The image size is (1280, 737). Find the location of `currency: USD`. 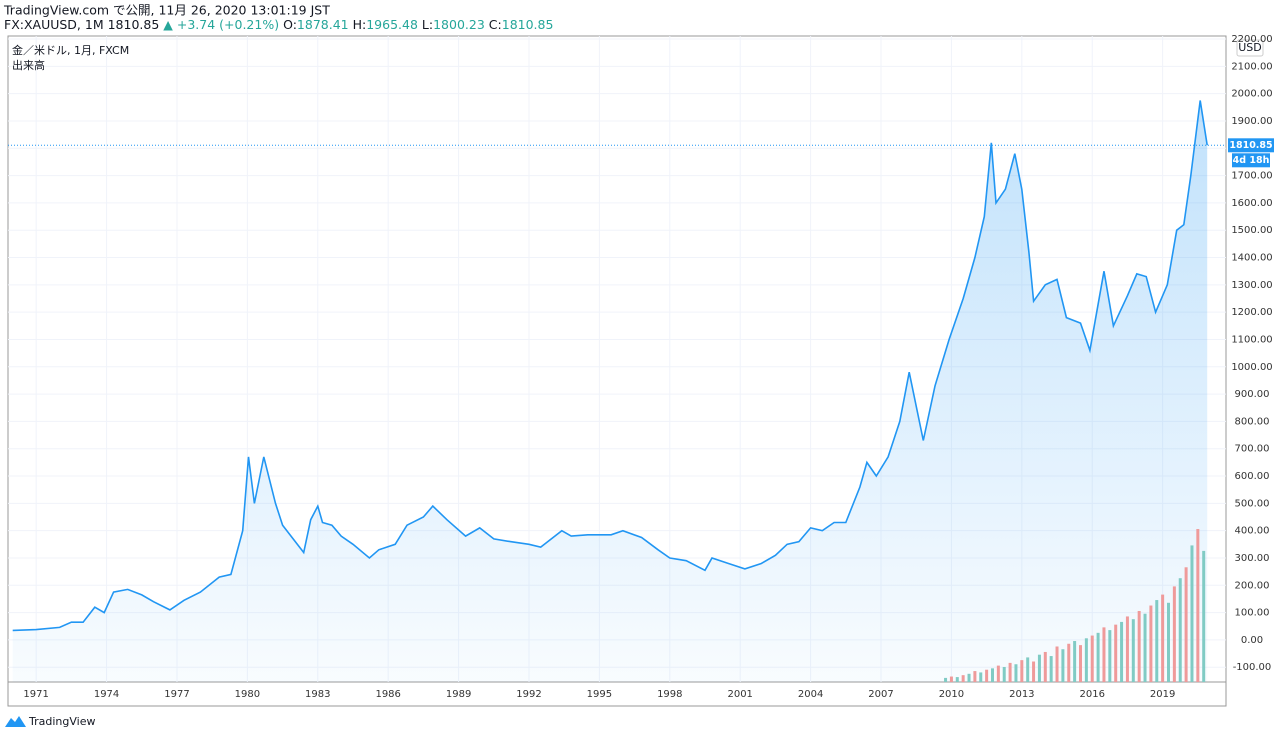

currency: USD is located at coordinates (1250, 47).